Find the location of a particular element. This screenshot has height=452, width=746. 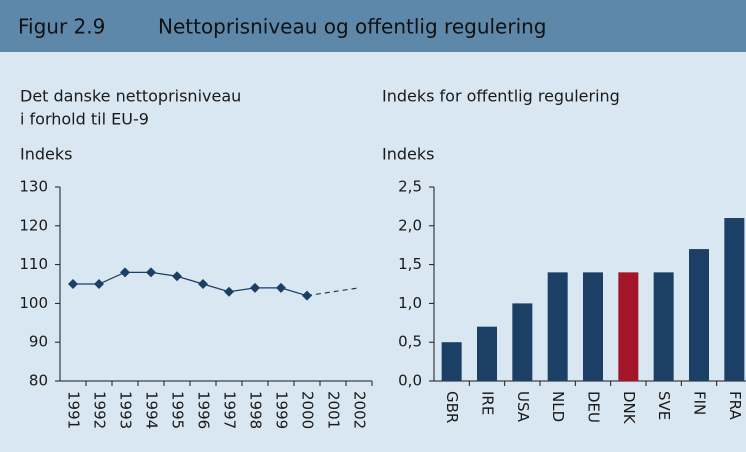

header-bar is located at coordinates (373, 26).